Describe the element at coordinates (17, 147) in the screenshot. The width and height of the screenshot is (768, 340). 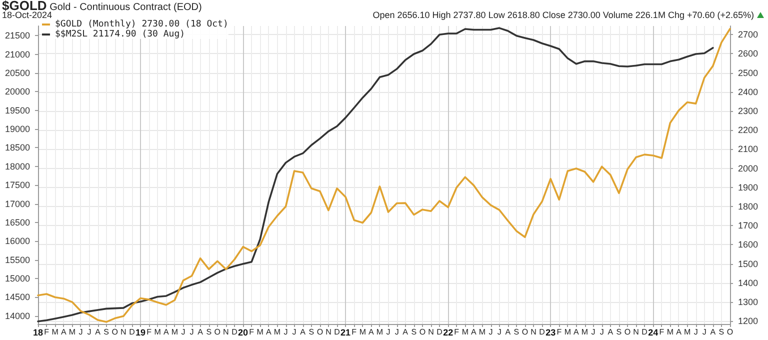
I see `y-tick-label: 18500` at that location.